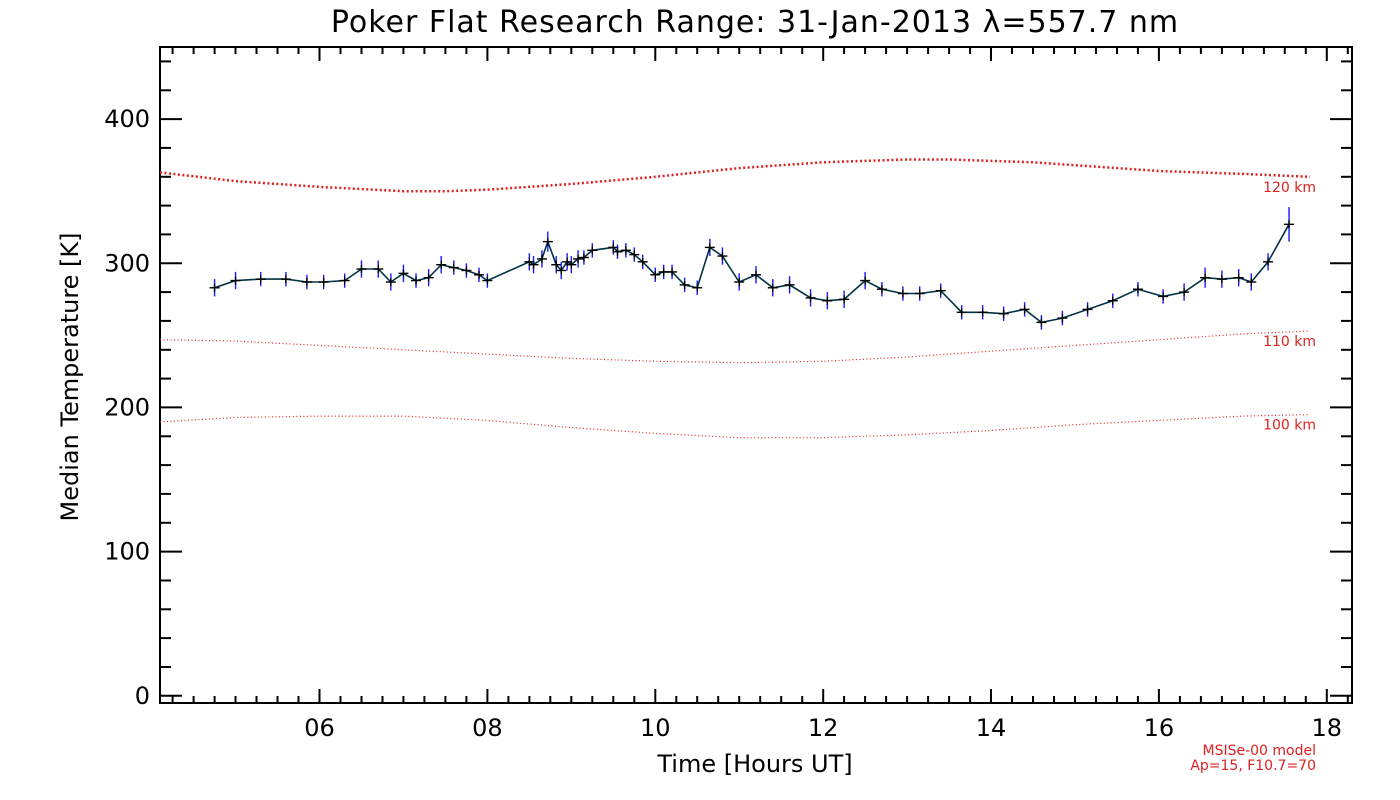  What do you see at coordinates (1327, 728) in the screenshot?
I see `x-tick-label: 18` at bounding box center [1327, 728].